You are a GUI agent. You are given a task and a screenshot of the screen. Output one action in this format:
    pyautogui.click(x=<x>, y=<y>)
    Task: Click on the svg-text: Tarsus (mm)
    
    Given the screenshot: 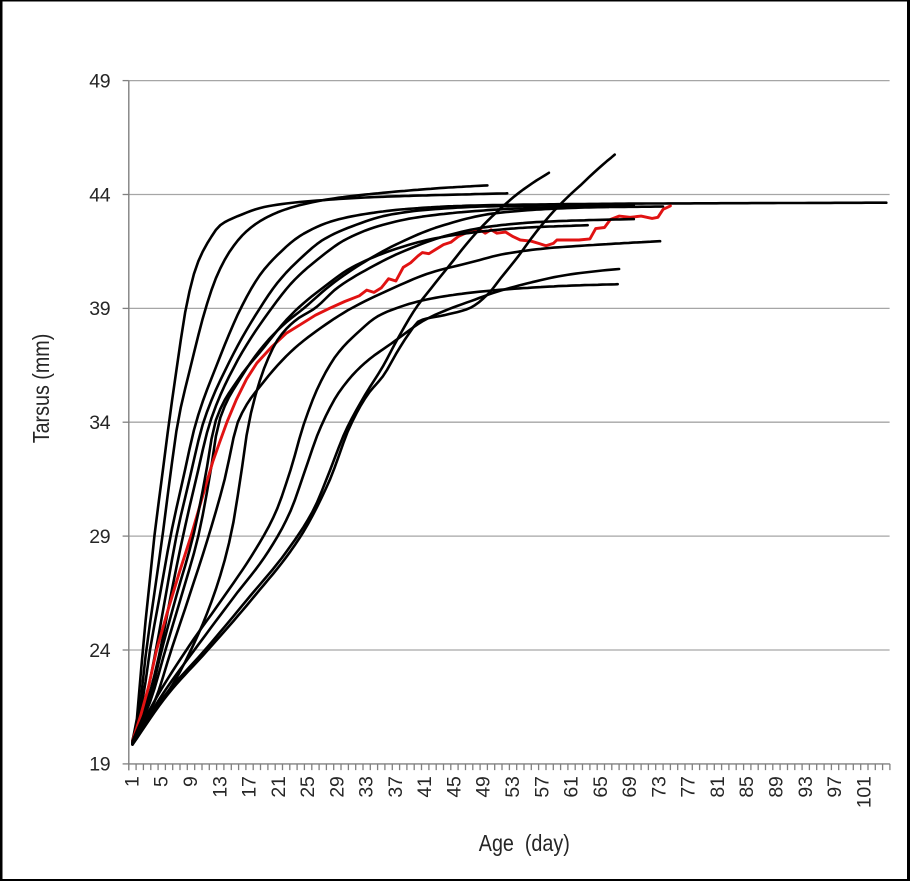 What is the action you would take?
    pyautogui.click(x=40, y=389)
    